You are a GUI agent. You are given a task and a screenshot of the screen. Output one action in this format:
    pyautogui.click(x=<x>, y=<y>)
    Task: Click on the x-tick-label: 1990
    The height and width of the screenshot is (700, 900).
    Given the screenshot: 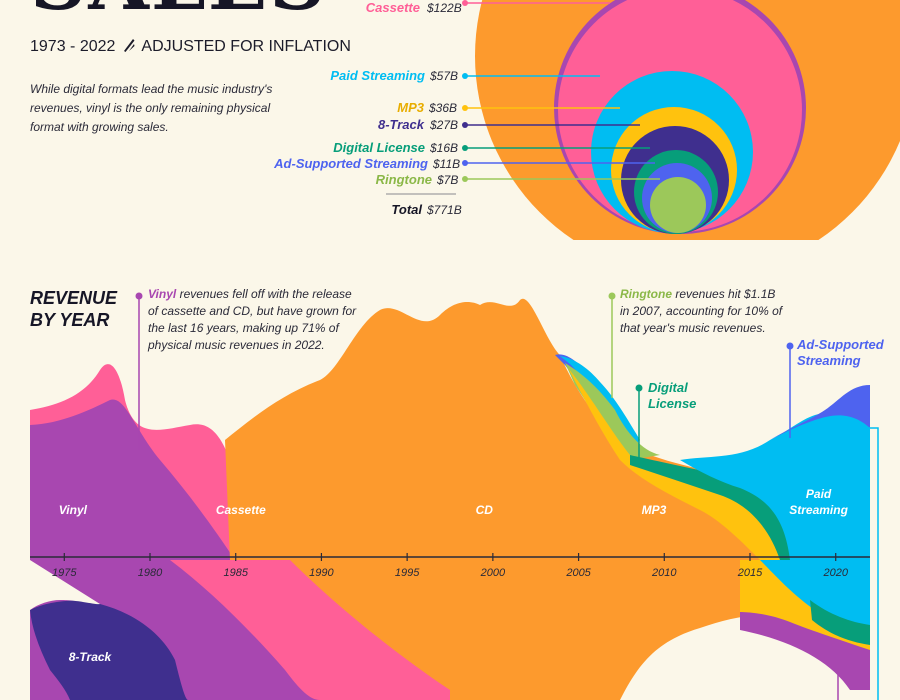 What is the action you would take?
    pyautogui.click(x=321, y=573)
    